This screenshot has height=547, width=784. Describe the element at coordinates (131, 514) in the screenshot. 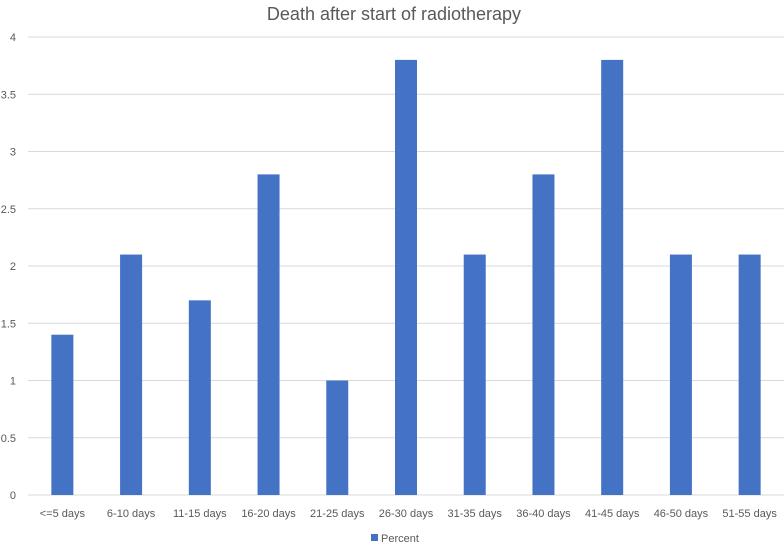

I see `x-tick-label: 6-10 days` at that location.